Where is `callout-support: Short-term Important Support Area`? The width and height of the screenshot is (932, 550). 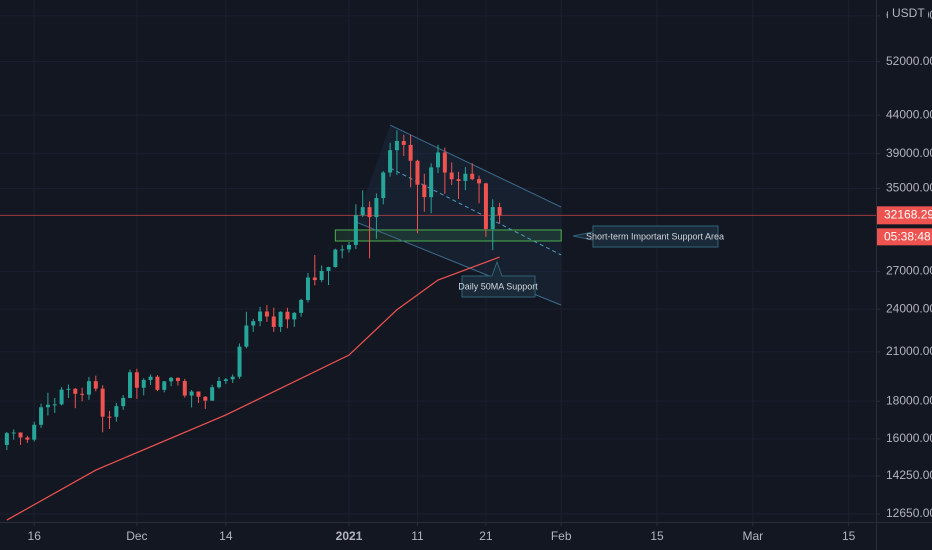 callout-support: Short-term Important Support Area is located at coordinates (648, 236).